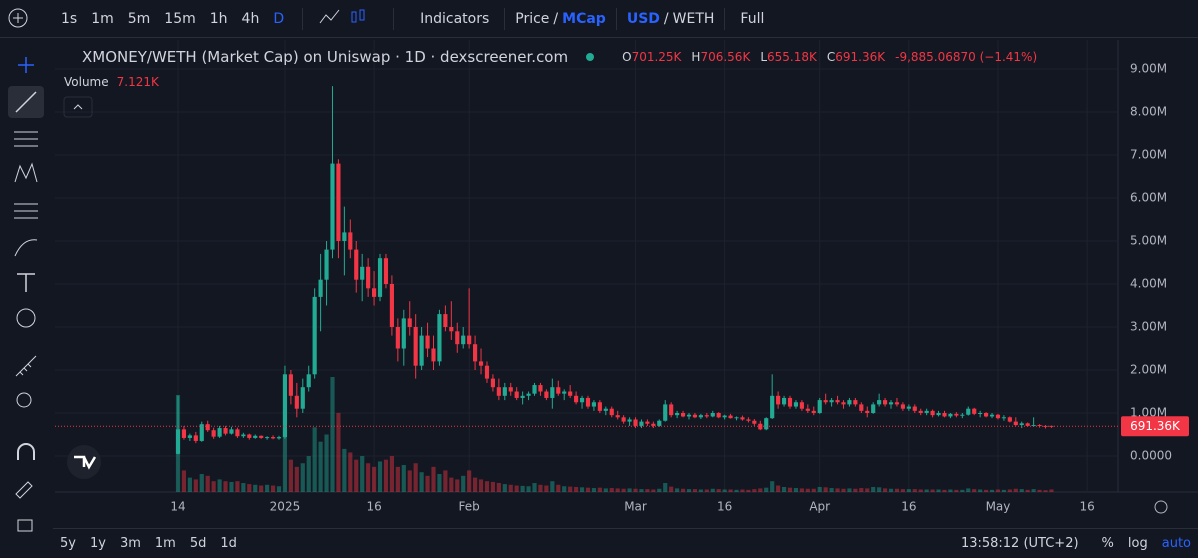  Describe the element at coordinates (26, 172) in the screenshot. I see `pattern-icon` at that location.